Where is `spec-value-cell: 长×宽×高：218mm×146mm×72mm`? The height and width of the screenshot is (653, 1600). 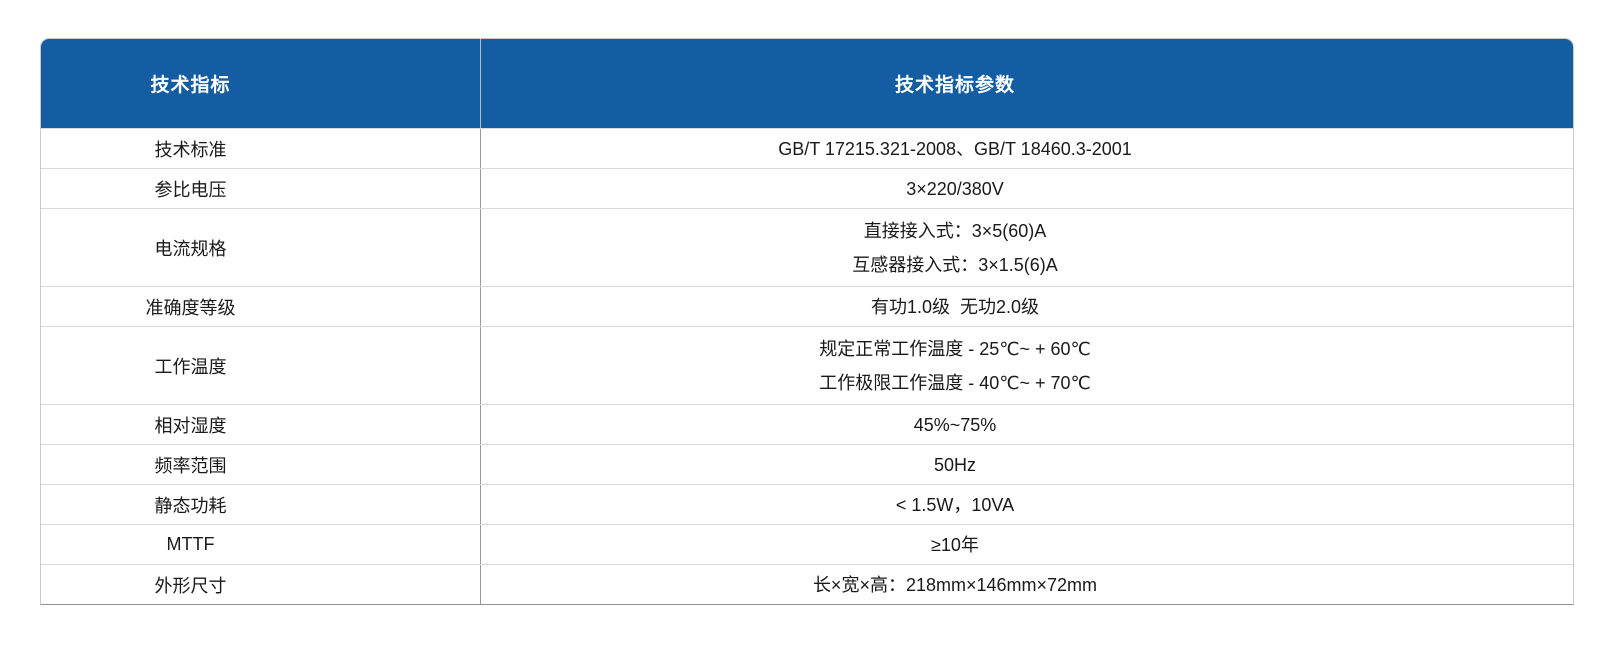
spec-value-cell: 长×宽×高：218mm×146mm×72mm is located at coordinates (1027, 584).